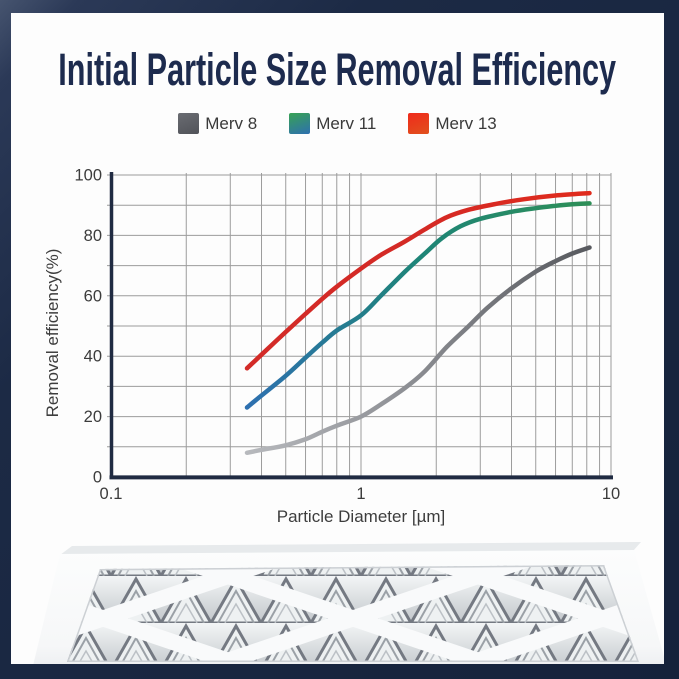  Describe the element at coordinates (346, 123) in the screenshot. I see `legend-label-merv-11: Merv 11` at that location.